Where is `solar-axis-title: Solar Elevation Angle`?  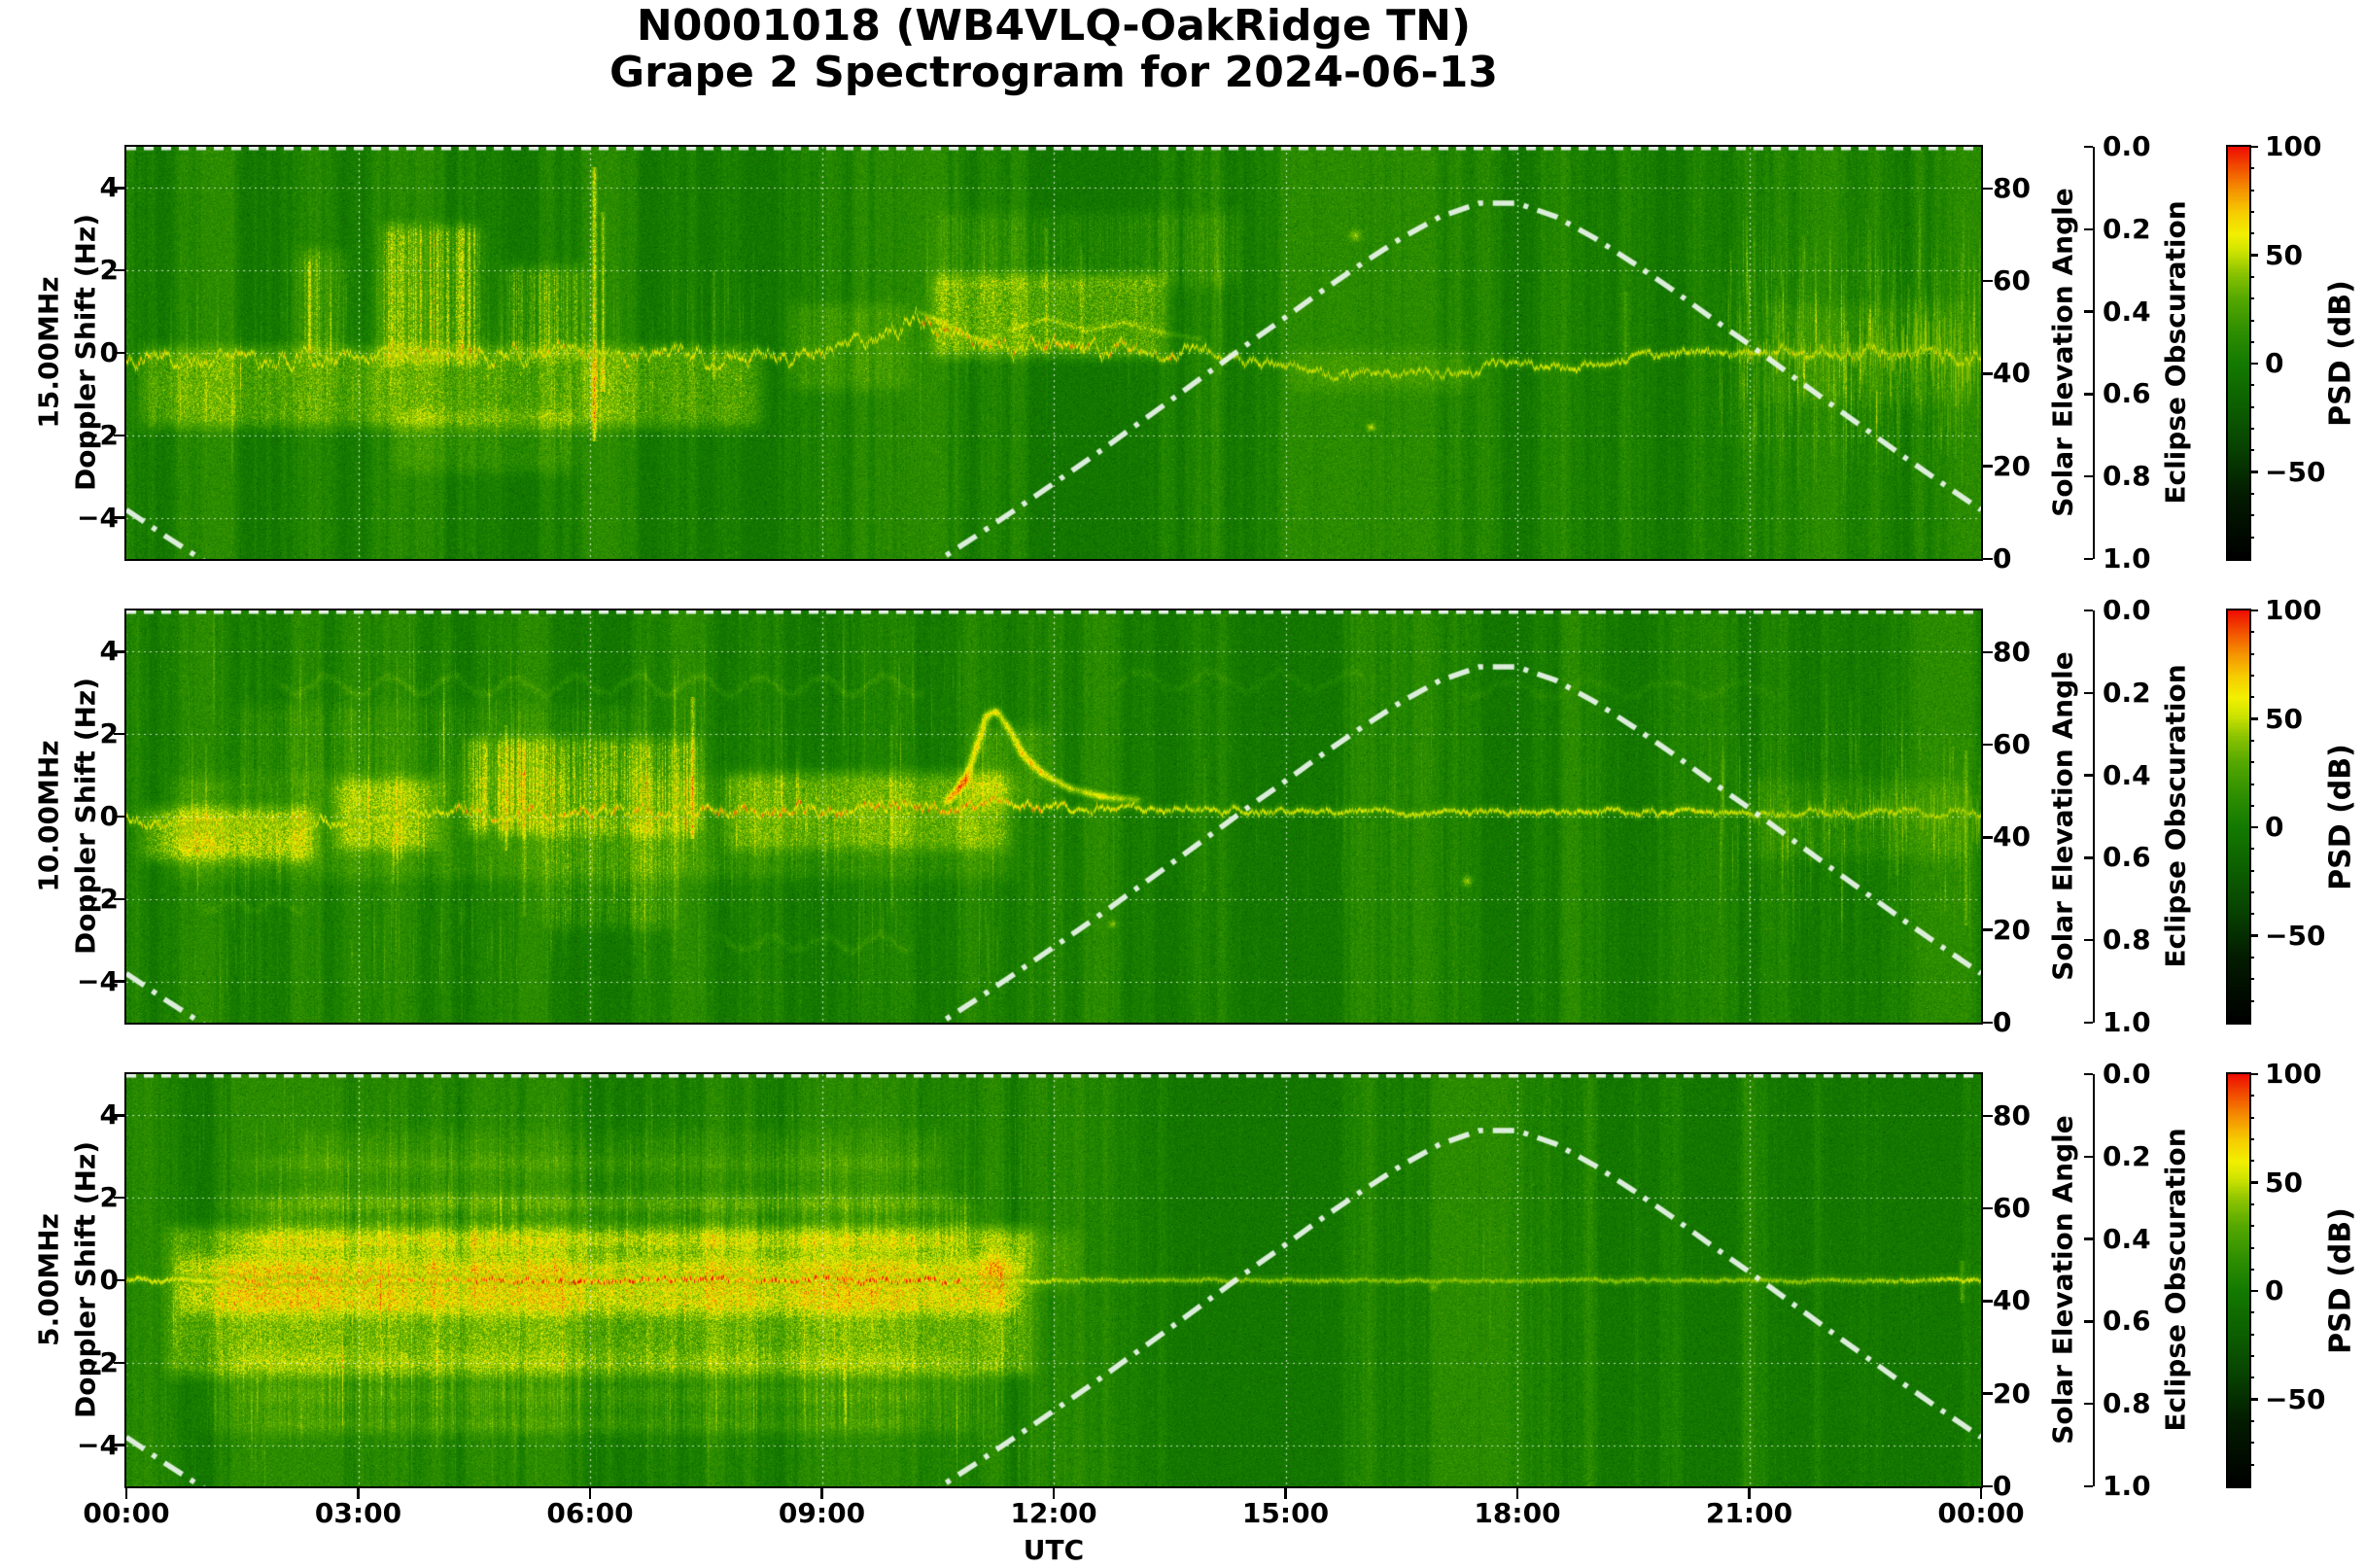
solar-axis-title: Solar Elevation Angle is located at coordinates (2062, 816).